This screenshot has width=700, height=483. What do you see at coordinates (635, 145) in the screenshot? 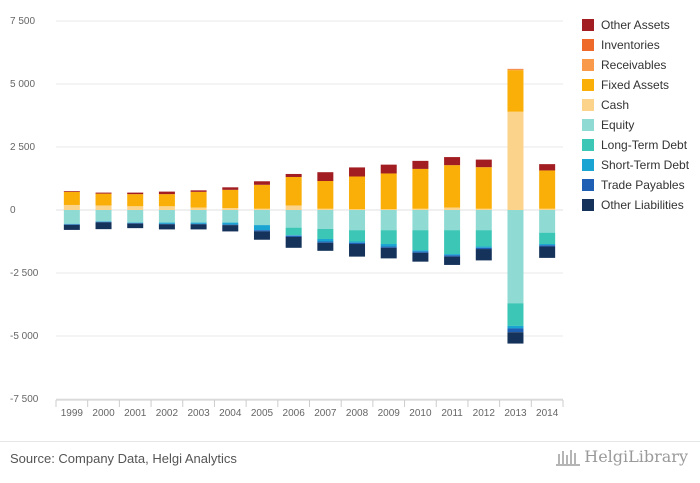
I see `legend-item: Long-Term Debt` at bounding box center [635, 145].